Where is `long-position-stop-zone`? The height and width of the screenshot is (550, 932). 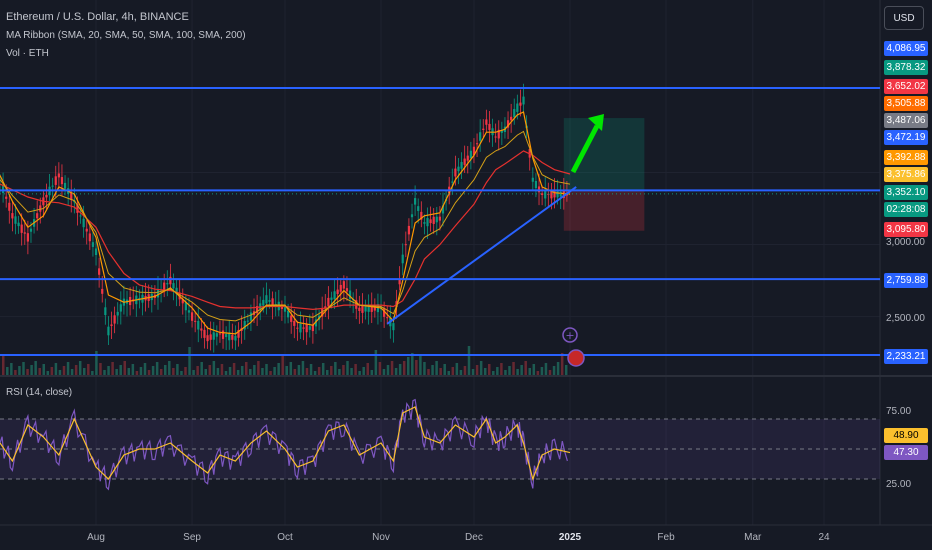 long-position-stop-zone is located at coordinates (604, 210).